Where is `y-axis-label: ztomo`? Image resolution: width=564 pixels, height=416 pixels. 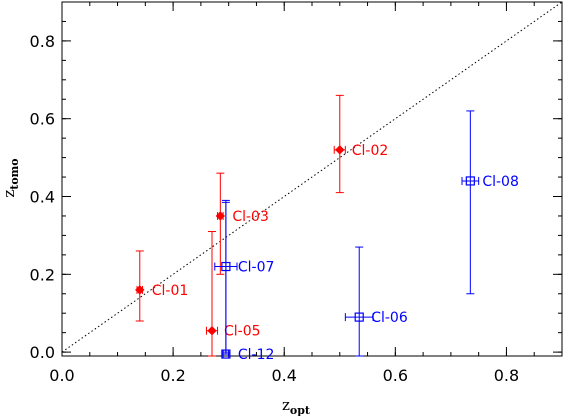
y-axis-label: ztomo is located at coordinates (10, 177).